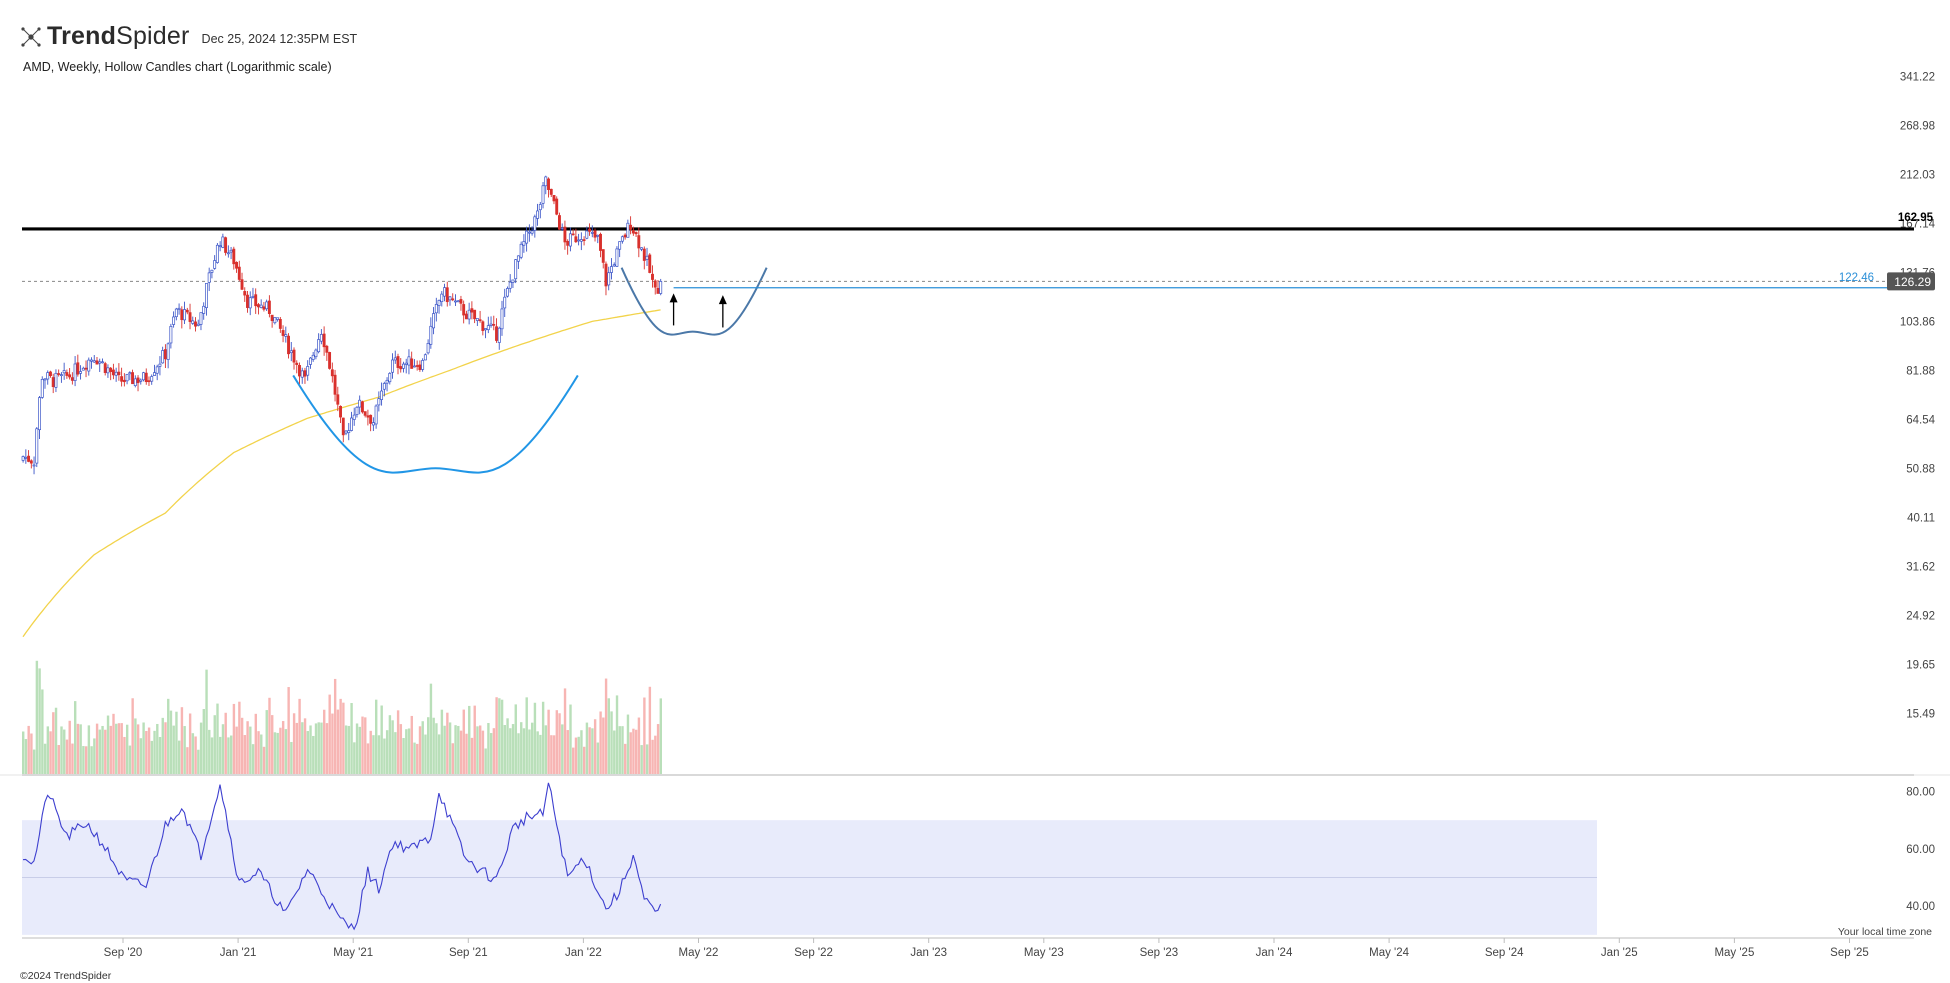  Describe the element at coordinates (1389, 953) in the screenshot. I see `x-tick-label: May '24` at that location.